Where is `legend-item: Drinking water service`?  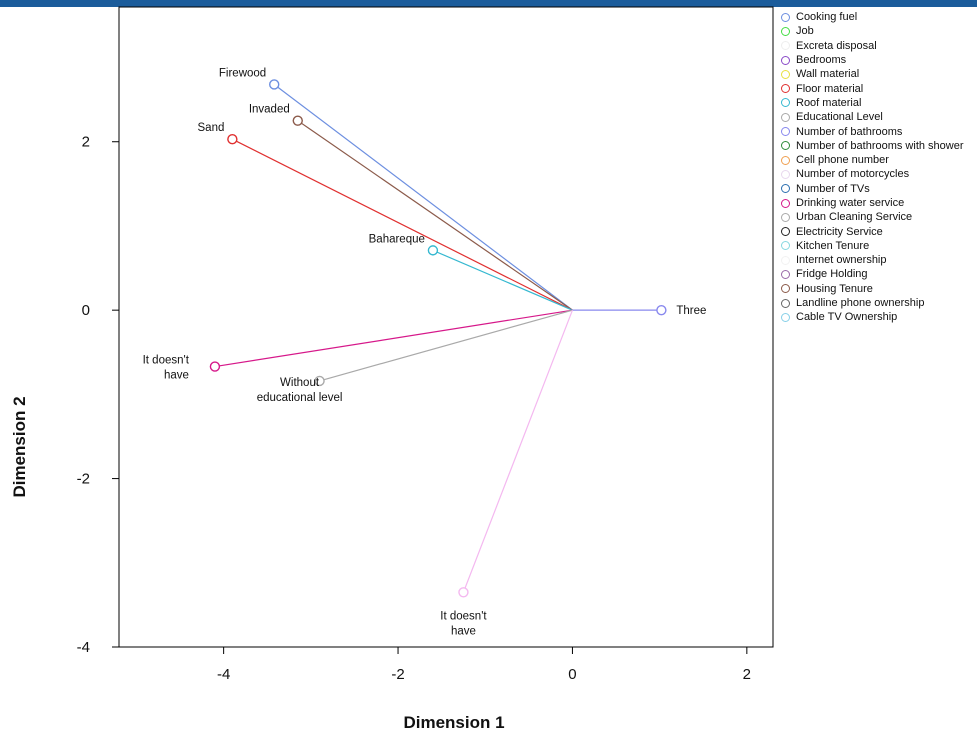
legend-item: Drinking water service is located at coordinates (872, 203).